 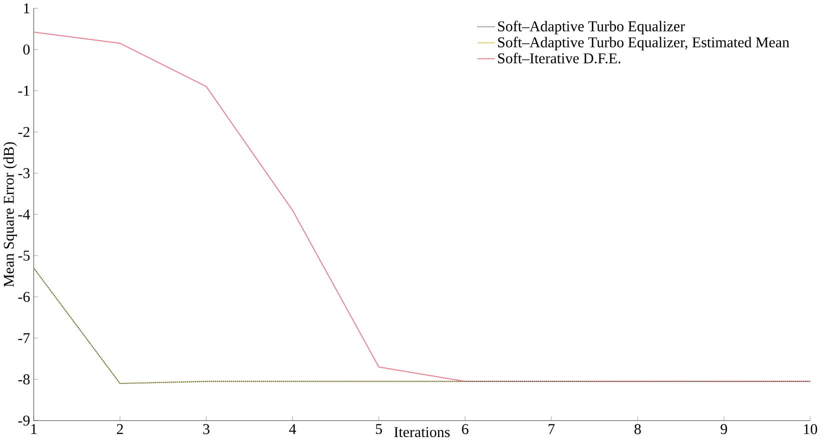 I want to click on x-tick-label: 1, so click(x=34, y=429).